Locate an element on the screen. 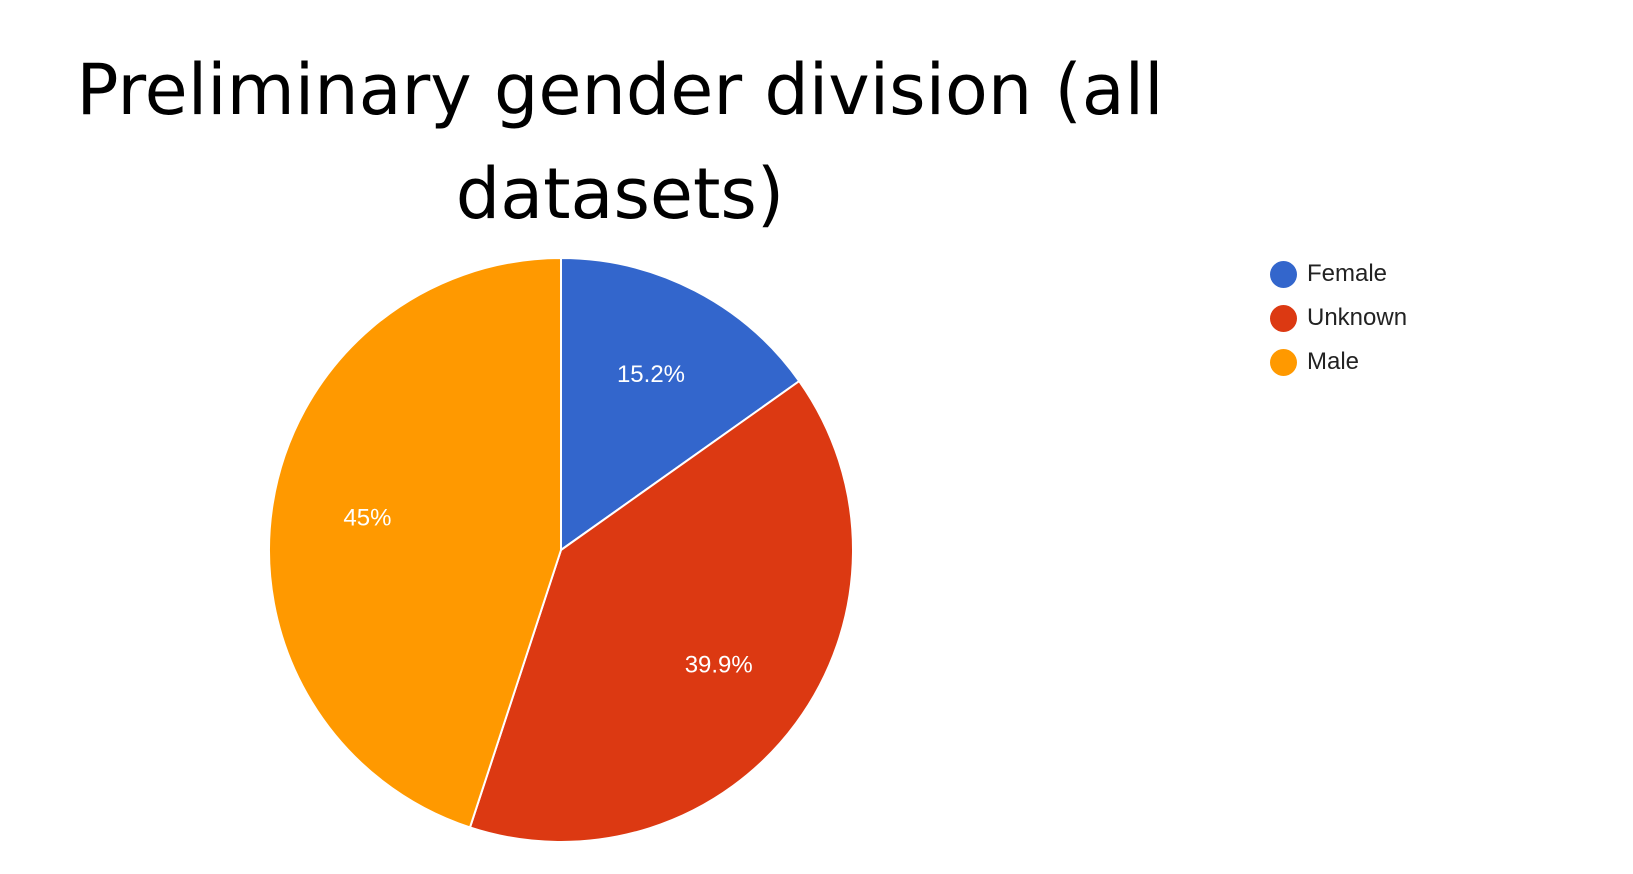 The height and width of the screenshot is (874, 1633). legend-swatch-male is located at coordinates (1283, 362).